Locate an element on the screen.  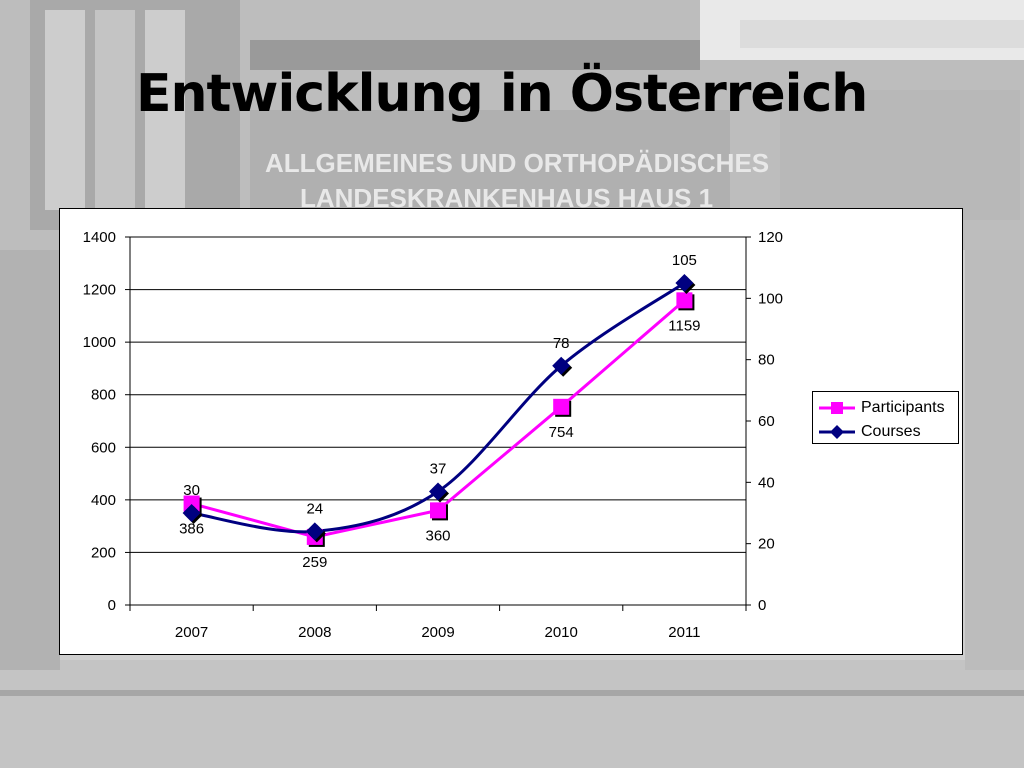
participants-data-label: 386 is located at coordinates (191, 529).